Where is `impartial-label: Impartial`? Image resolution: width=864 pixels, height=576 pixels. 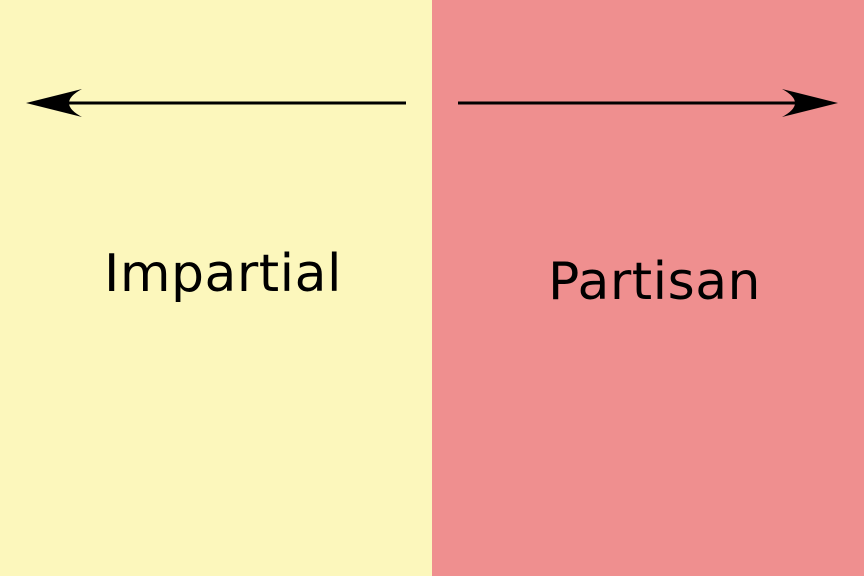 impartial-label: Impartial is located at coordinates (223, 274).